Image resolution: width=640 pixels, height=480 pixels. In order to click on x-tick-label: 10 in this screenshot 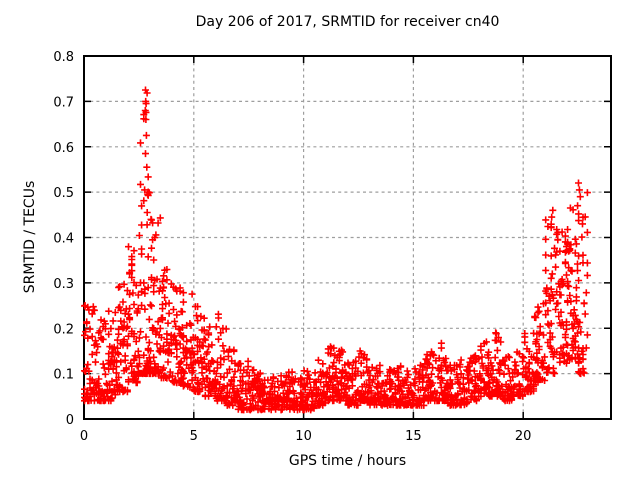, I will do `click(303, 436)`.